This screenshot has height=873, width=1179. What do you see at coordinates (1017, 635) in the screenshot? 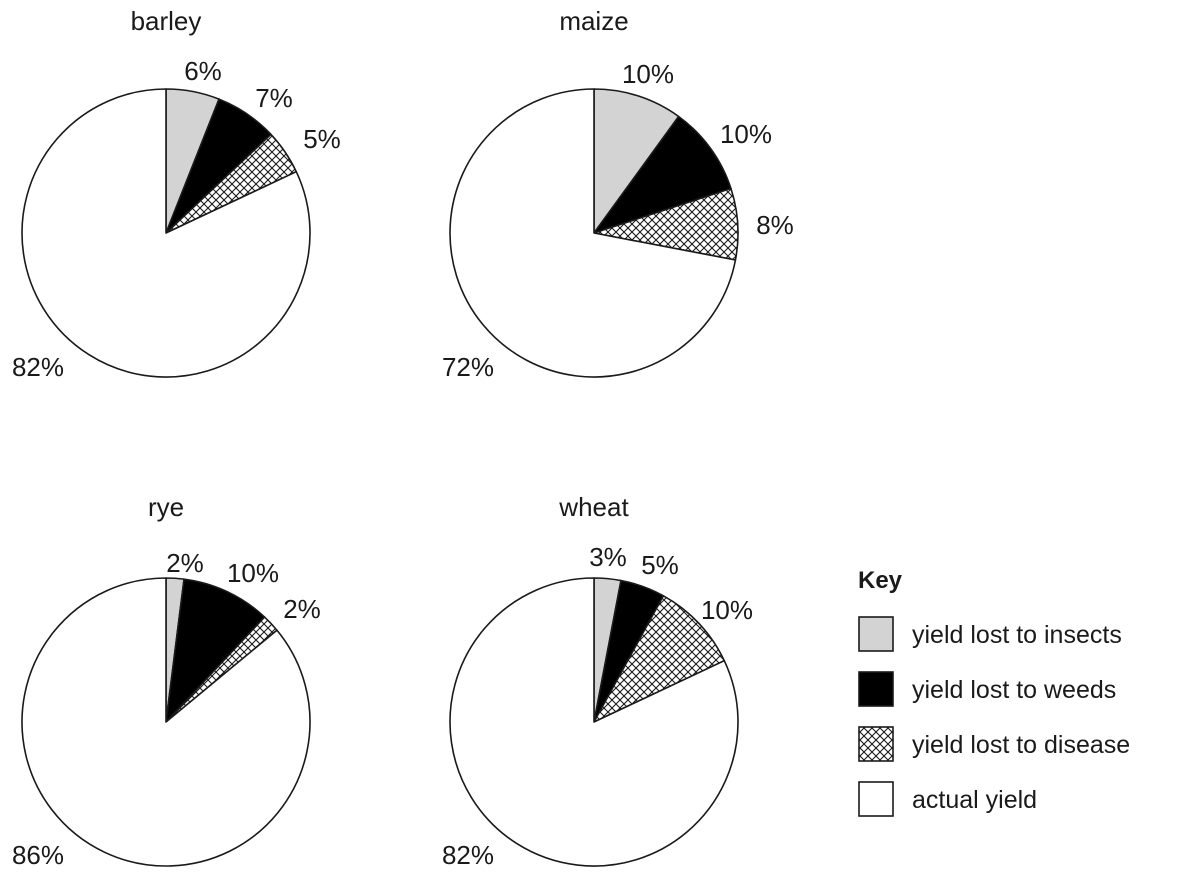
I see `legend-label-insects: yield lost to insects` at bounding box center [1017, 635].